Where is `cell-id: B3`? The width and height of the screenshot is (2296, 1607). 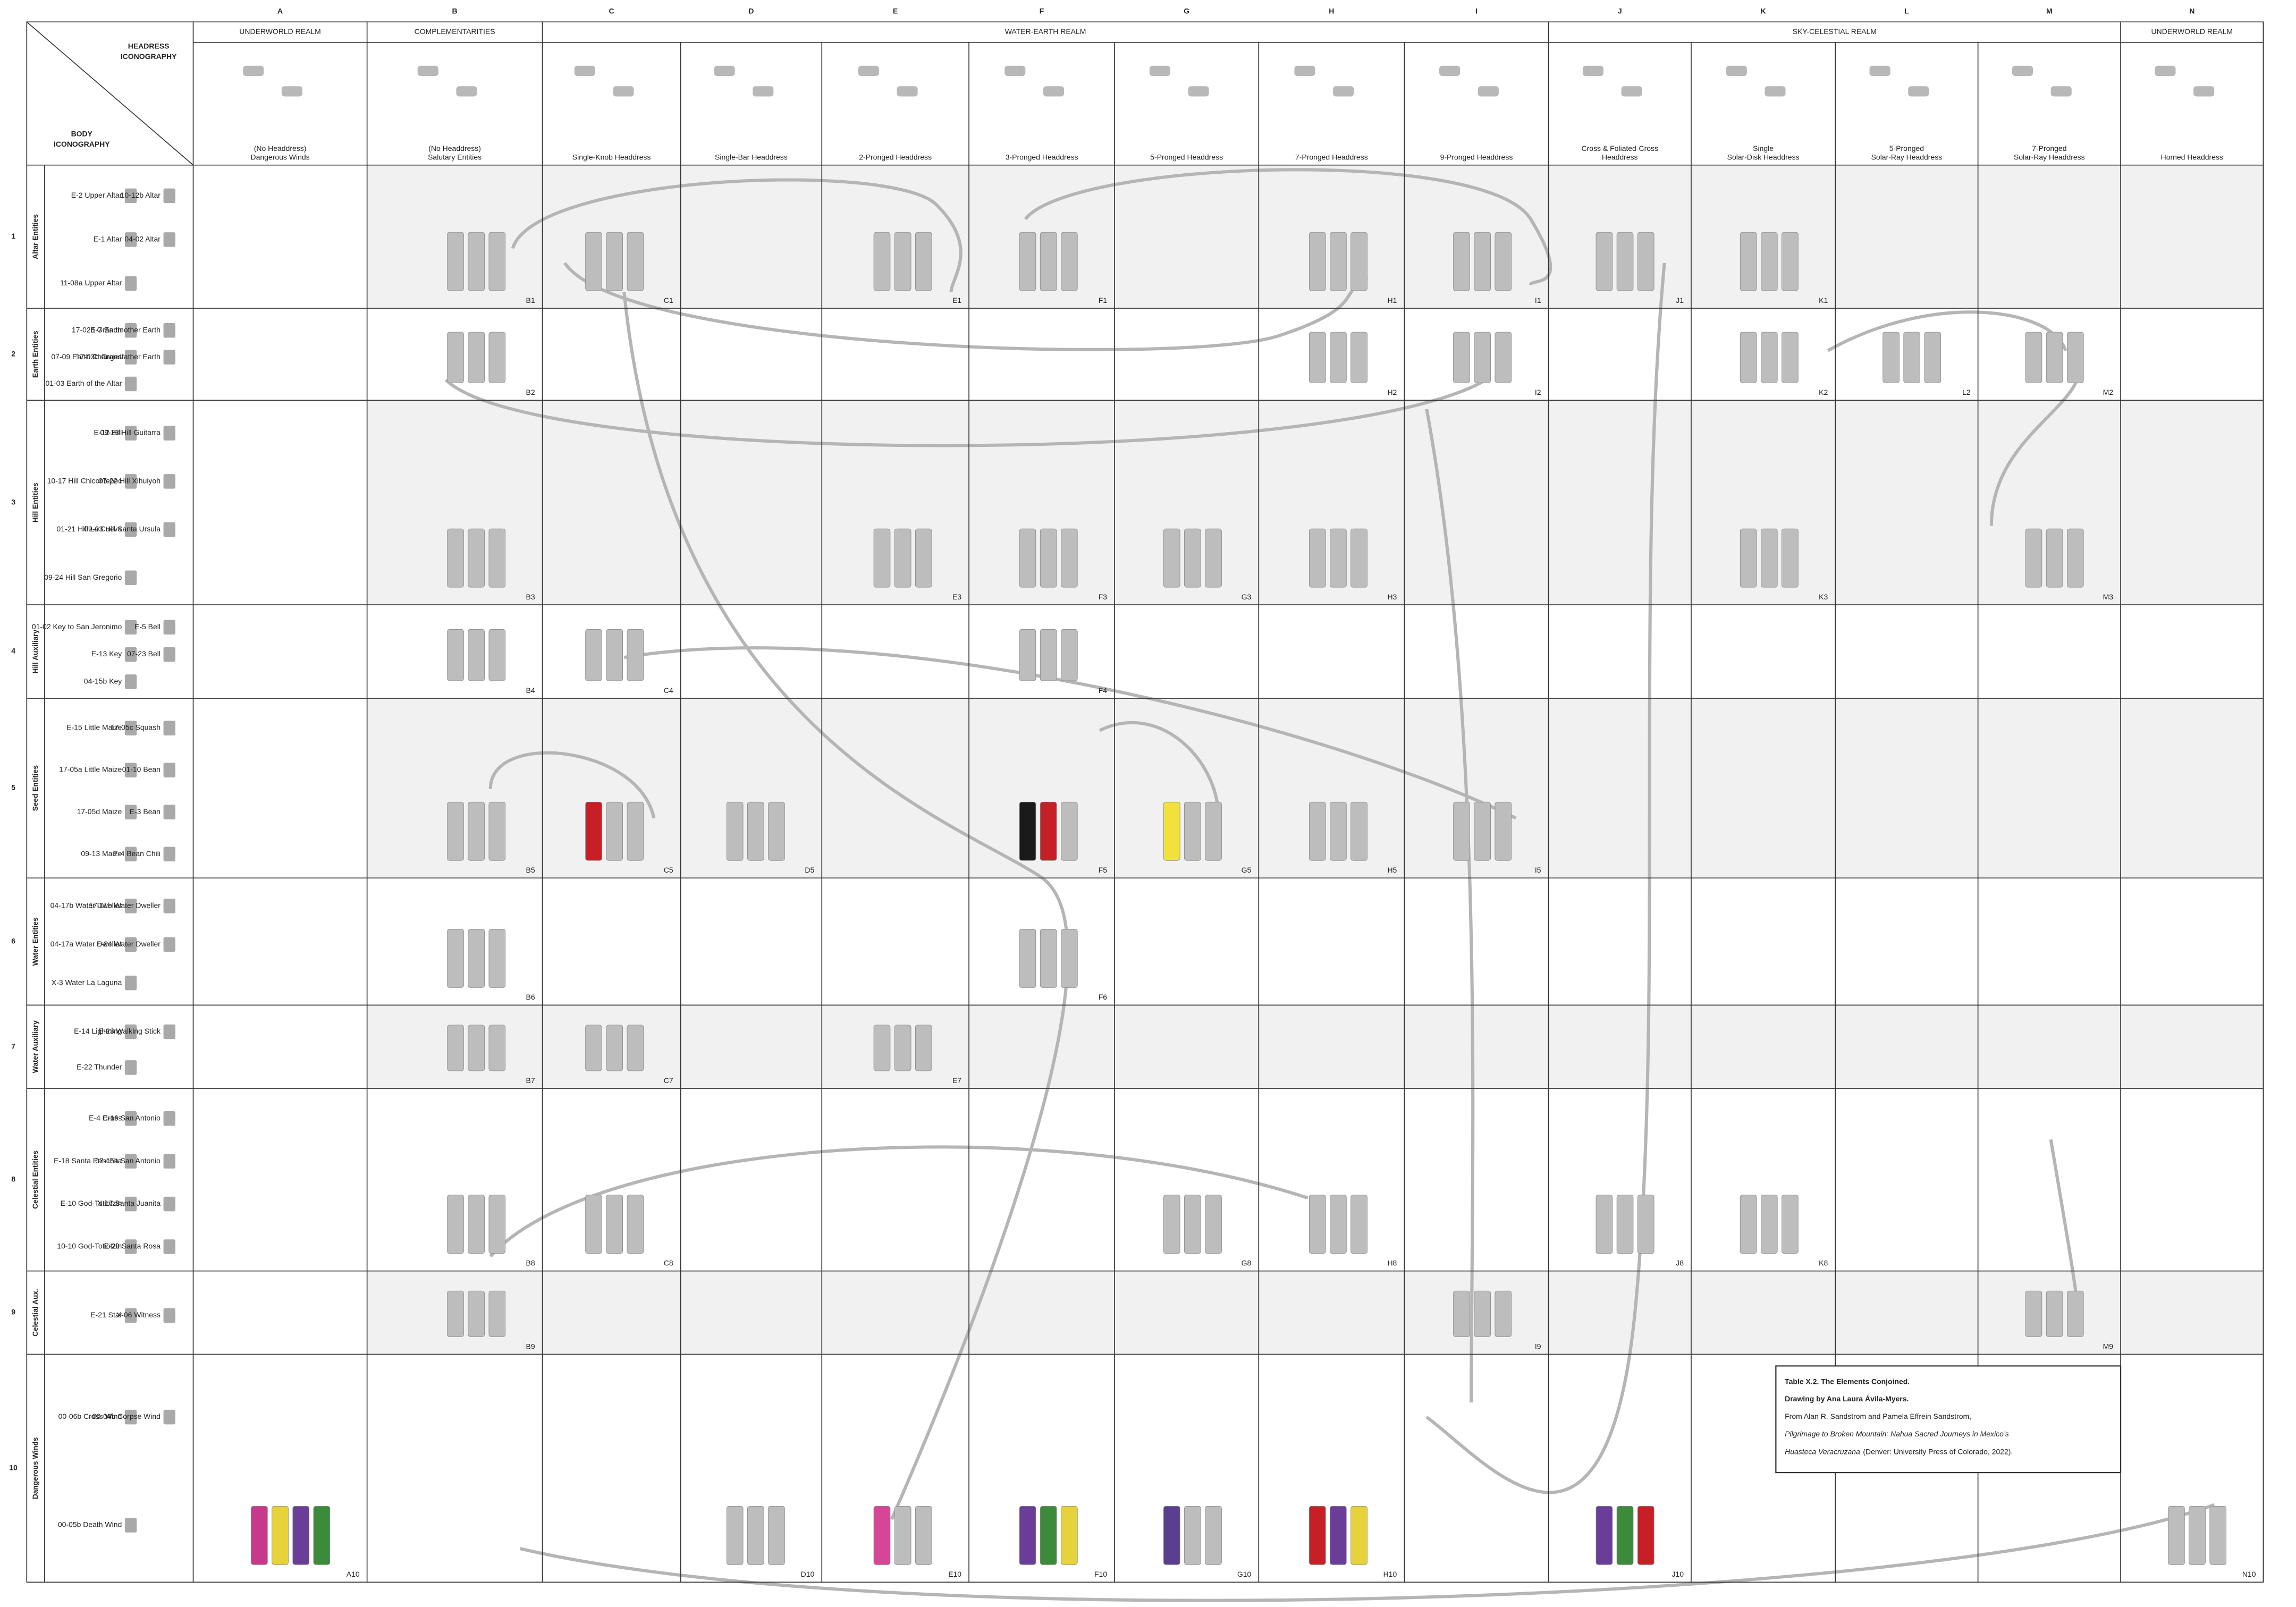 cell-id: B3 is located at coordinates (530, 597).